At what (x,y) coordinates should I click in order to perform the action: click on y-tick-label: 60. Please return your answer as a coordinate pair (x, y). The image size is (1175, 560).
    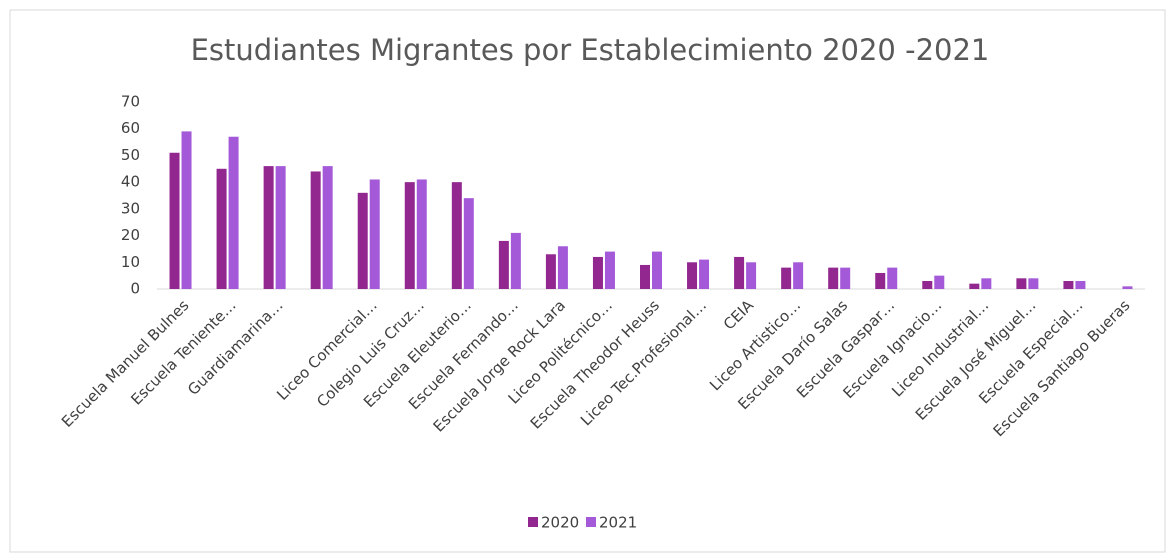
    Looking at the image, I should click on (130, 128).